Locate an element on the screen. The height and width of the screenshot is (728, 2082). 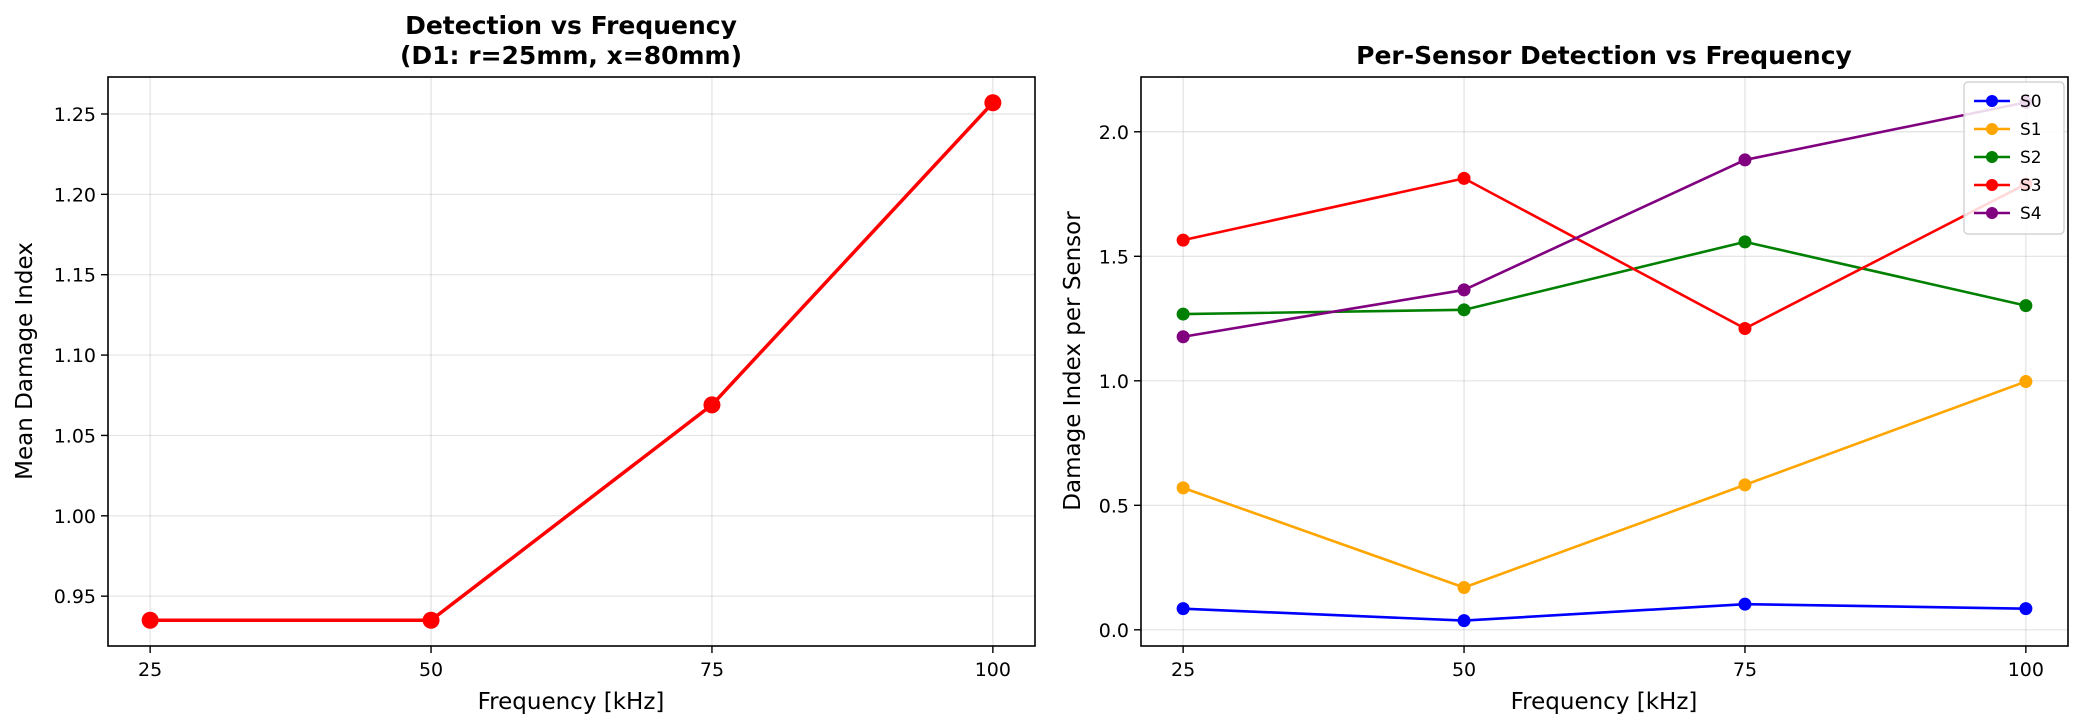
series-s2 is located at coordinates (1604, 278).